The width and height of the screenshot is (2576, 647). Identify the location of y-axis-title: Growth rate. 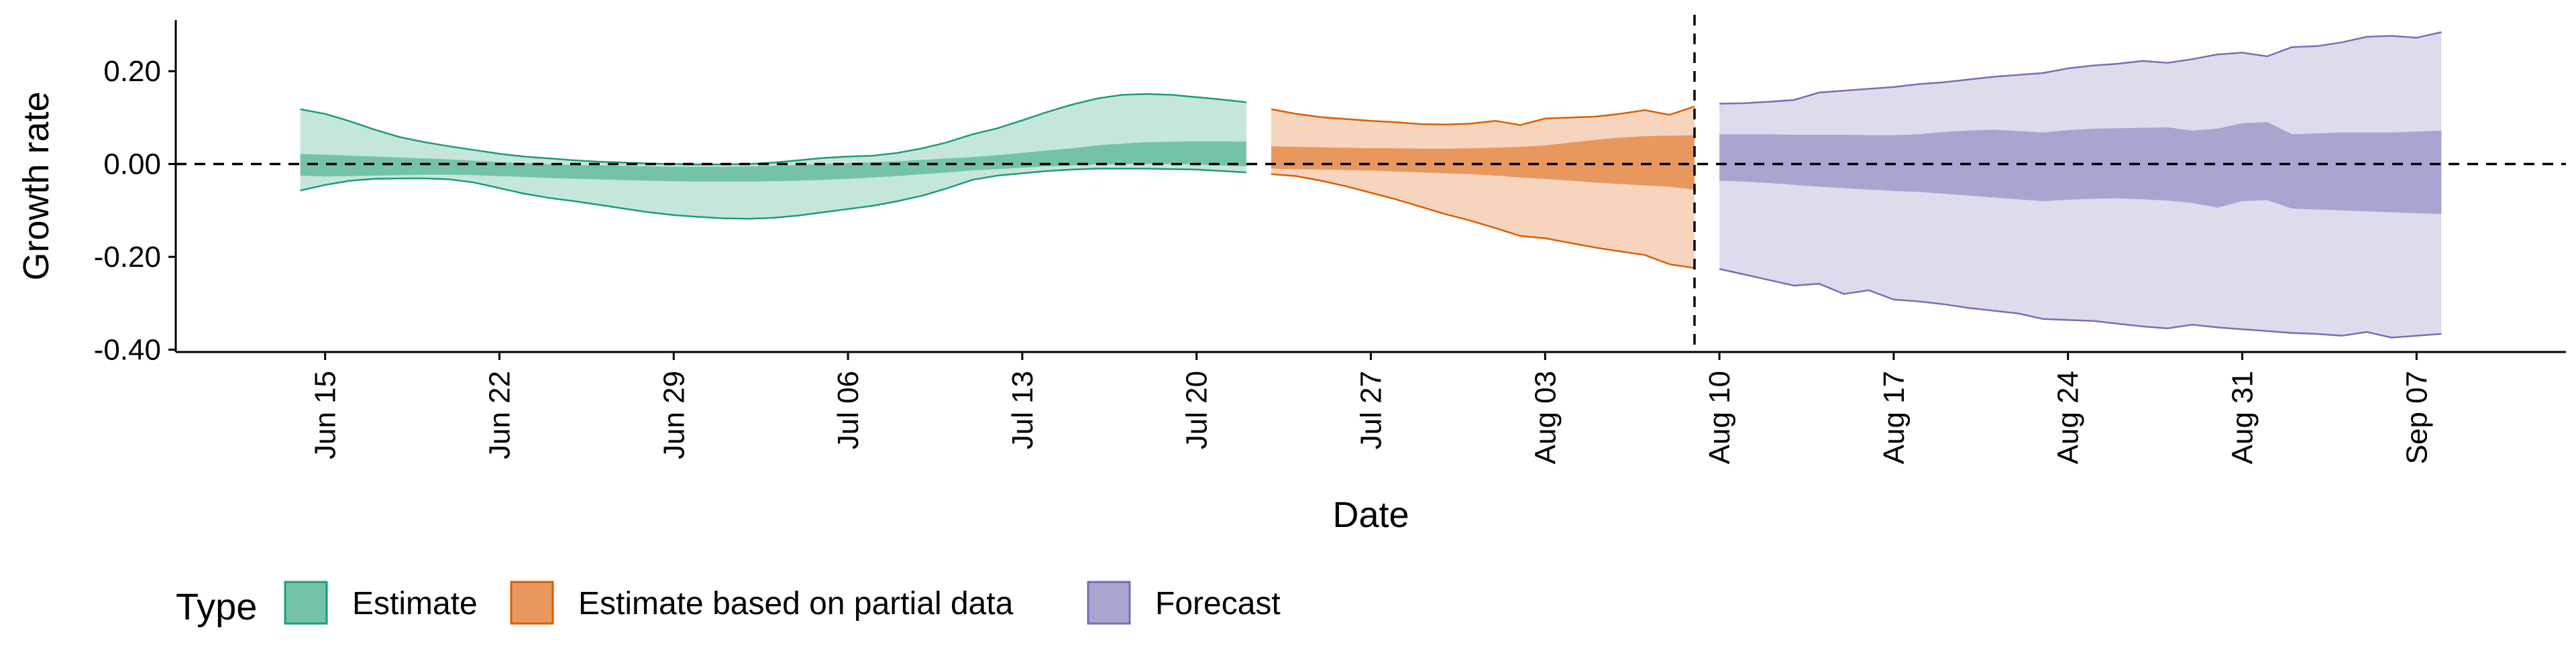
(36, 185).